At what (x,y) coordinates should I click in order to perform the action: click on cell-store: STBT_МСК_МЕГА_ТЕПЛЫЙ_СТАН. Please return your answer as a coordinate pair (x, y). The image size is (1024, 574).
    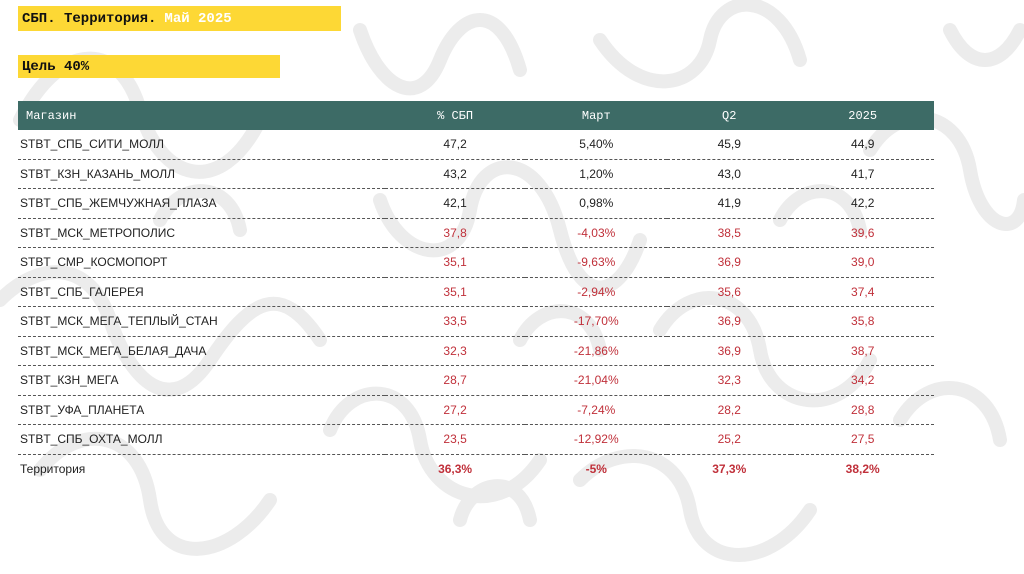
    Looking at the image, I should click on (201, 321).